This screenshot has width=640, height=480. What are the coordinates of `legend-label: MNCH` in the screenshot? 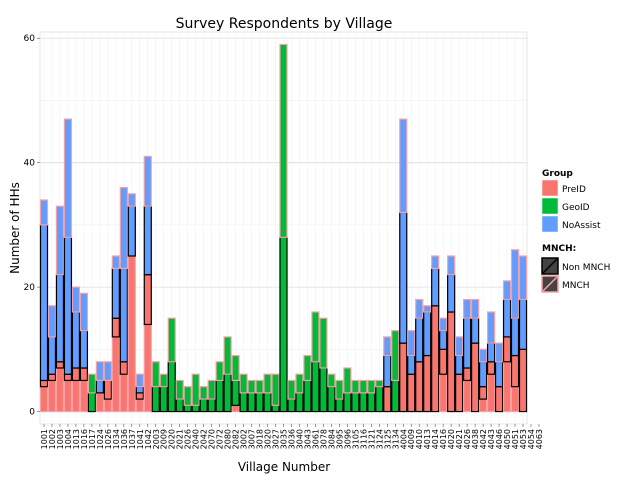 It's located at (576, 286).